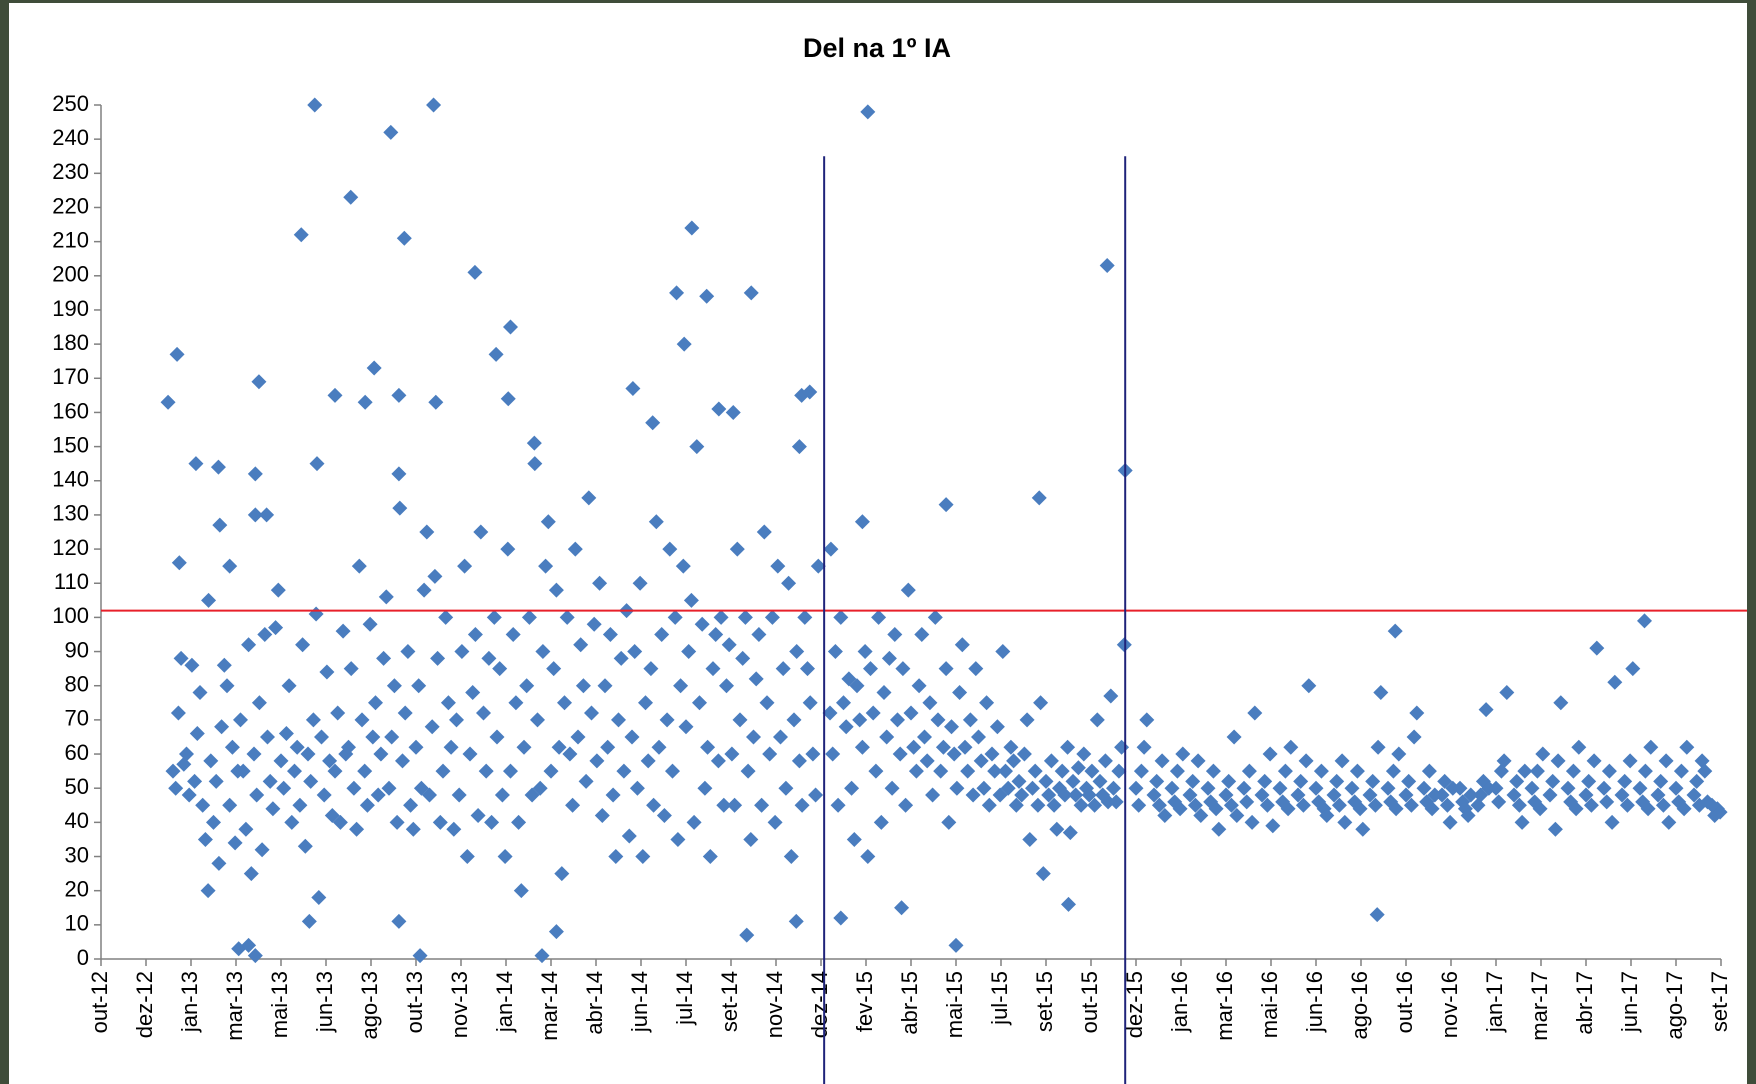  What do you see at coordinates (70, 479) in the screenshot?
I see `y-tick-label: 140` at bounding box center [70, 479].